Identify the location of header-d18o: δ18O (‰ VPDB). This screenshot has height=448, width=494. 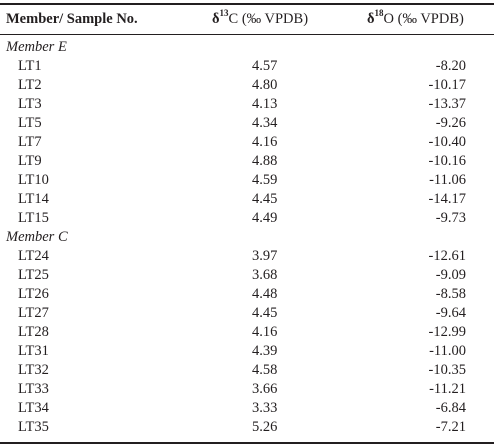
(415, 18).